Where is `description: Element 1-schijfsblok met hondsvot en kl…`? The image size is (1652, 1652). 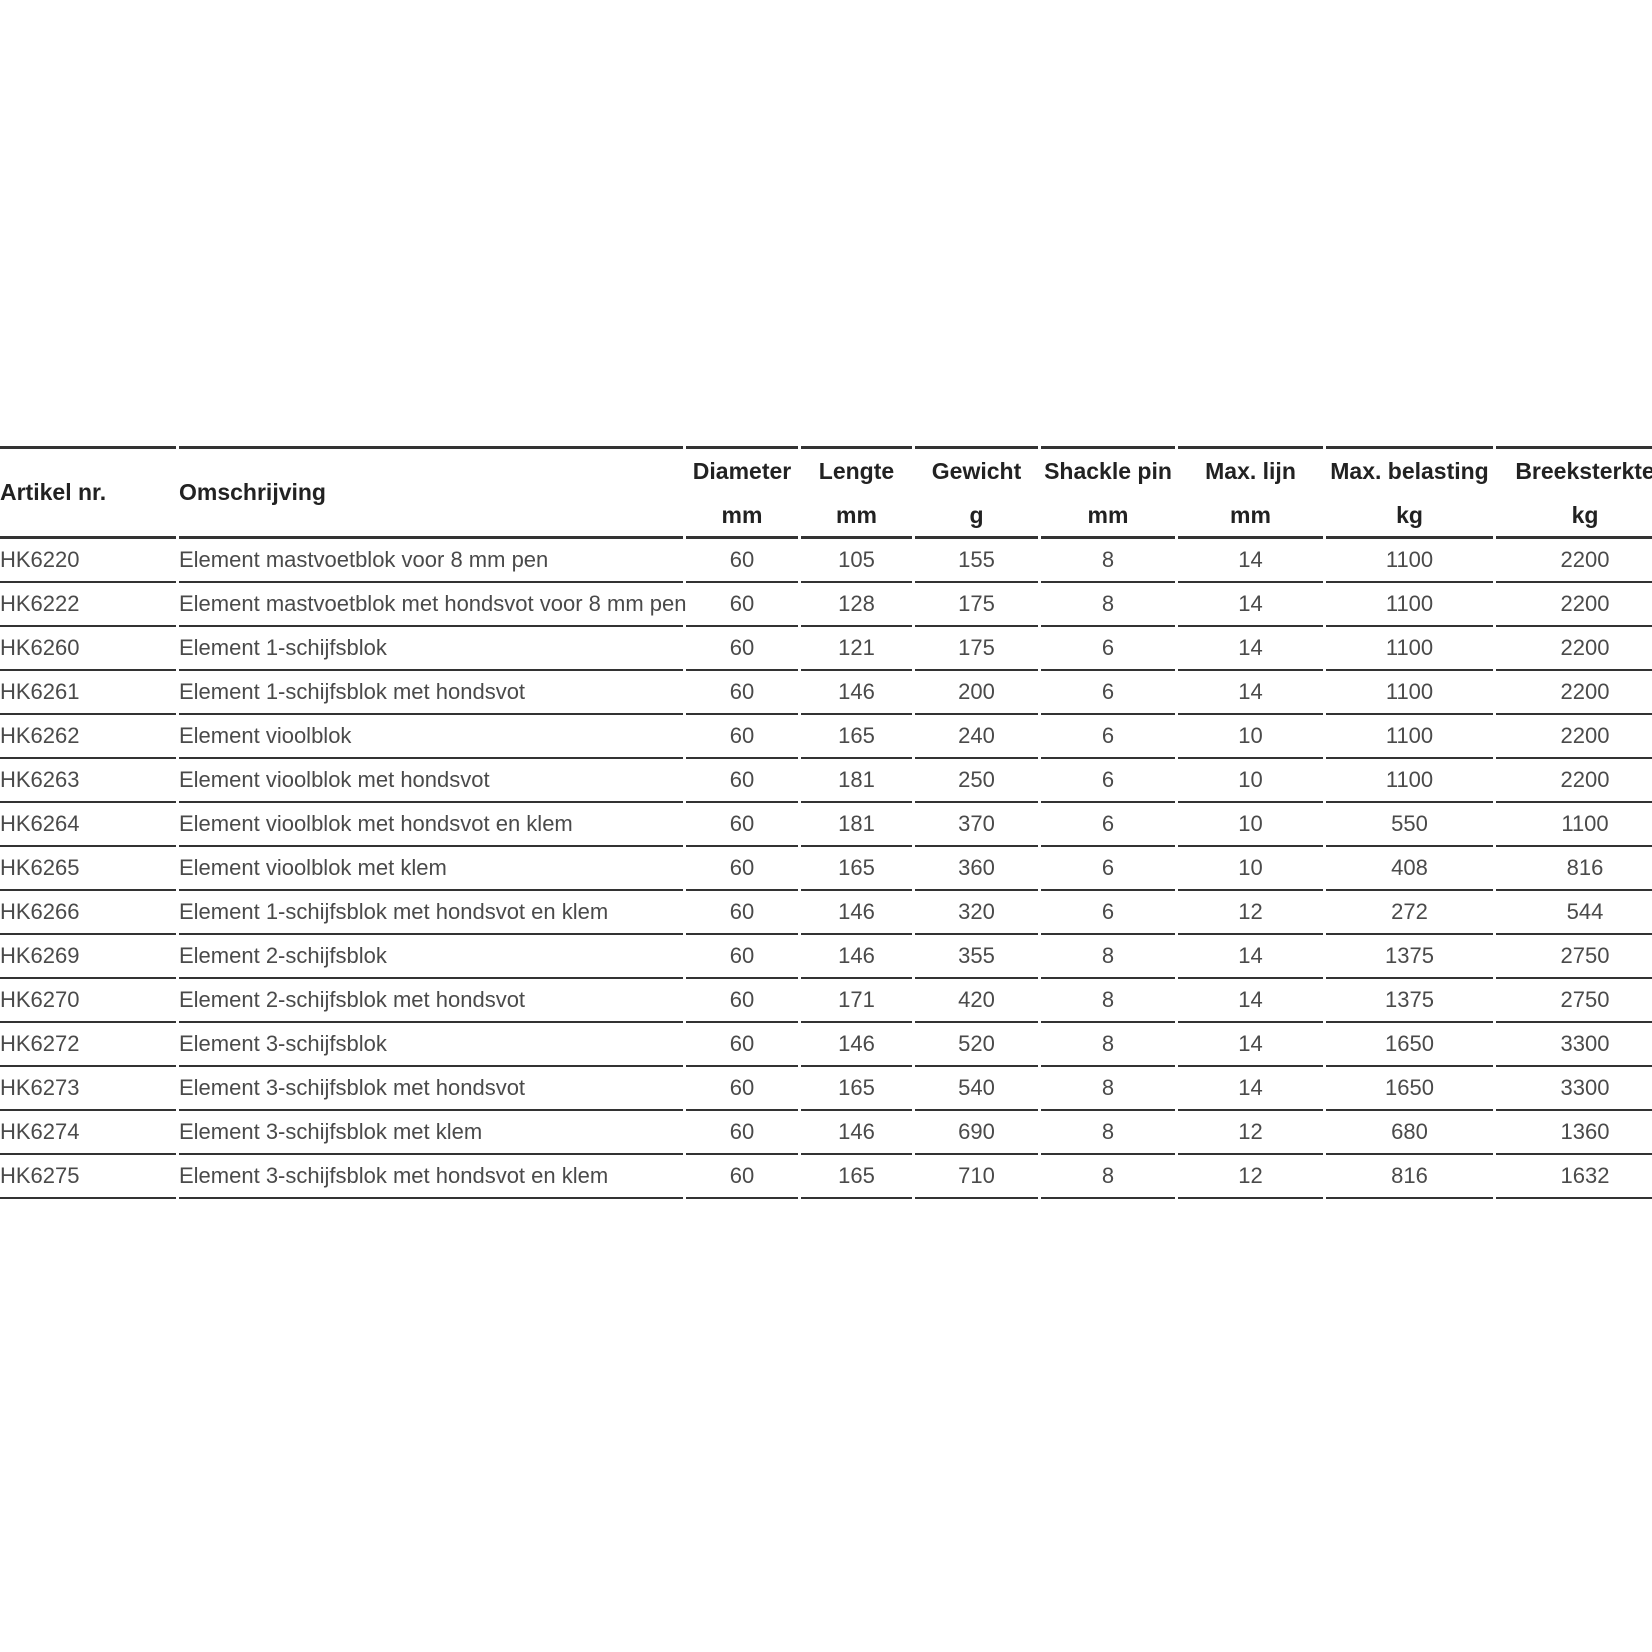
description: Element 1-schijfsblok met hondsvot en kl… is located at coordinates (431, 913).